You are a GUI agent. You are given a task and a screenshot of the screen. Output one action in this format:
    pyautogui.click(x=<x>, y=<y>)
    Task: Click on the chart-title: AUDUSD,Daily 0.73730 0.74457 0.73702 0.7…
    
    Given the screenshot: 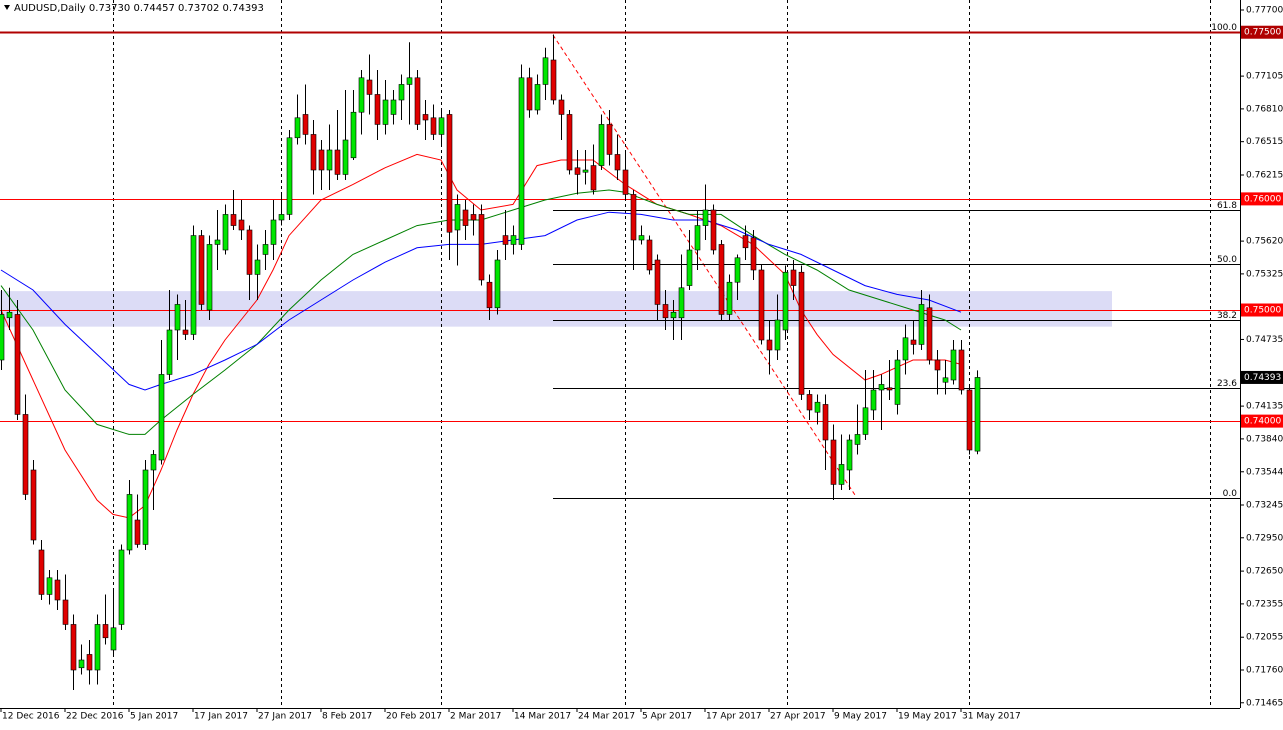 What is the action you would take?
    pyautogui.click(x=139, y=8)
    